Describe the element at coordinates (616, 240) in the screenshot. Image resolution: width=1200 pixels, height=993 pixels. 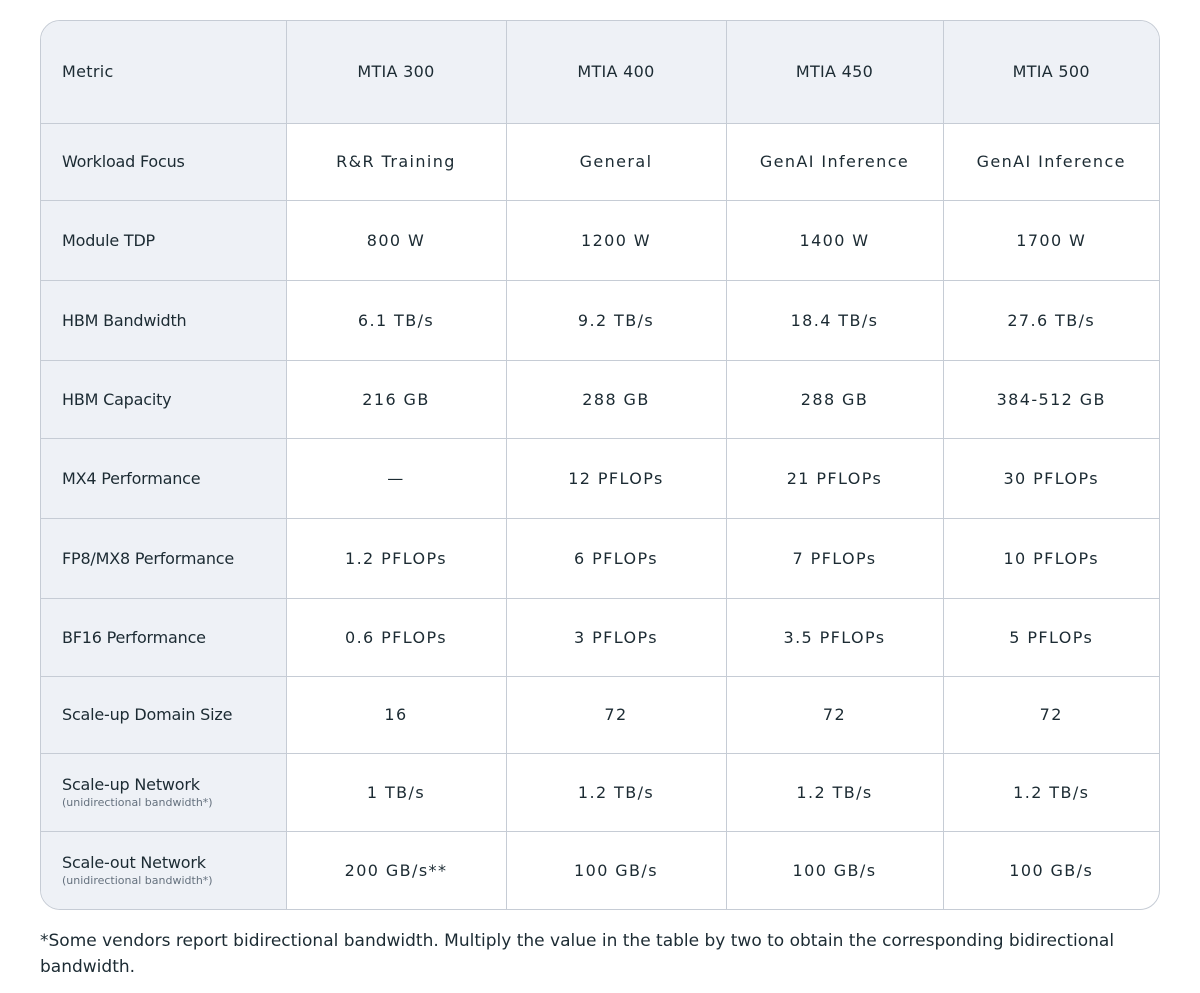
I see `value-cell: 1200 W` at that location.